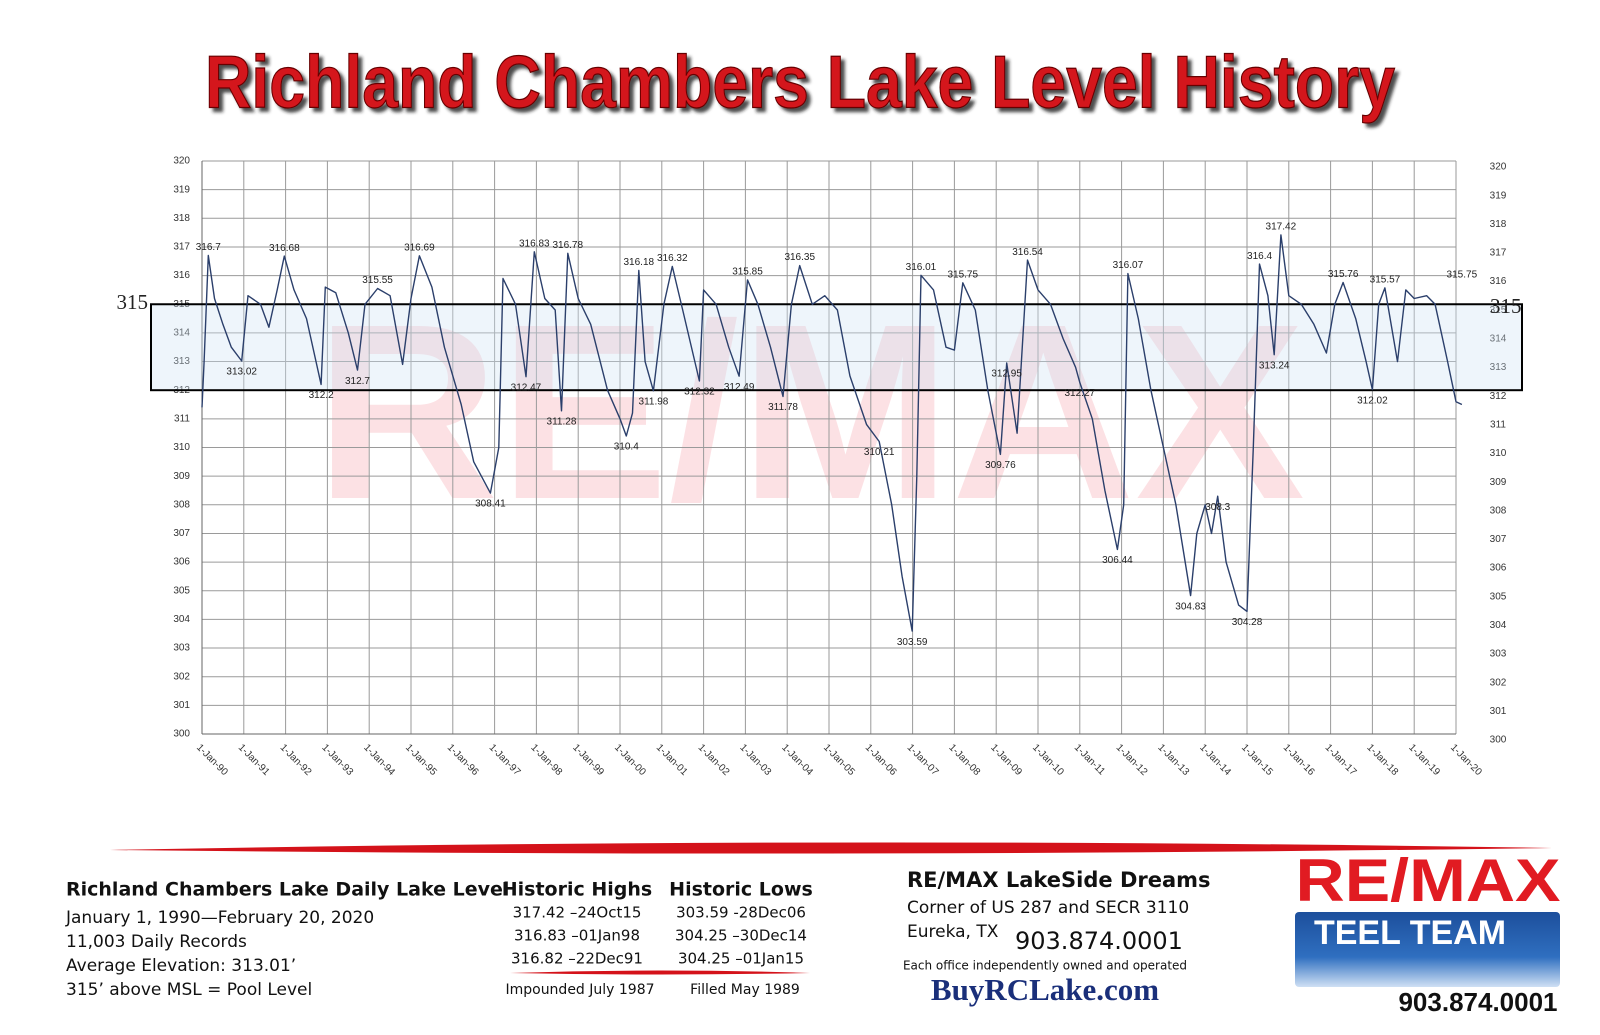  Describe the element at coordinates (182, 418) in the screenshot. I see `y-tick-label: 311` at that location.